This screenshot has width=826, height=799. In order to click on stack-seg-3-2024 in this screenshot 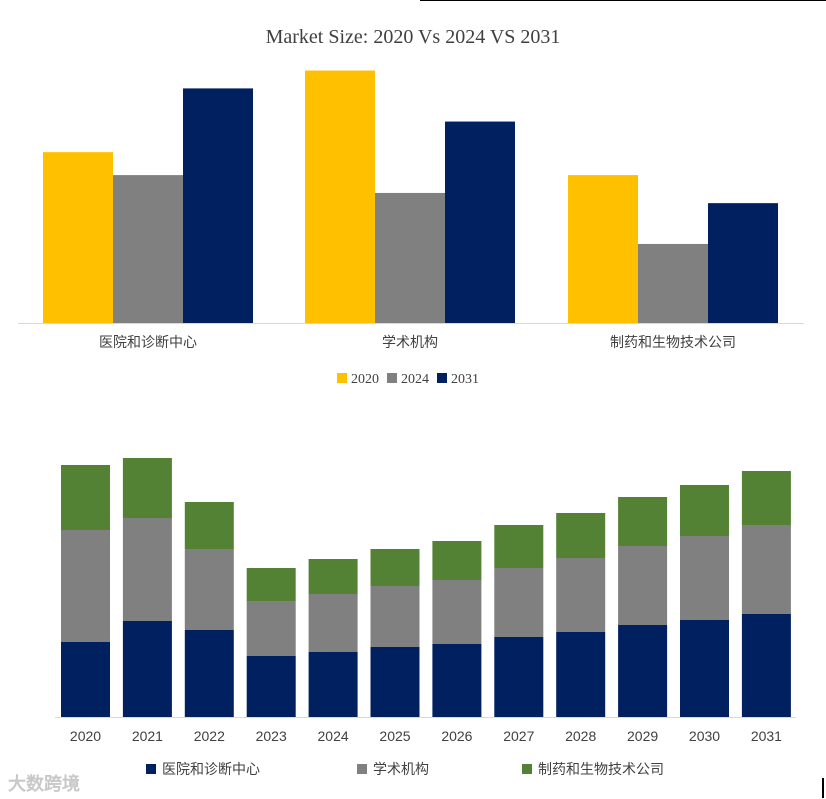, I will do `click(333, 576)`.